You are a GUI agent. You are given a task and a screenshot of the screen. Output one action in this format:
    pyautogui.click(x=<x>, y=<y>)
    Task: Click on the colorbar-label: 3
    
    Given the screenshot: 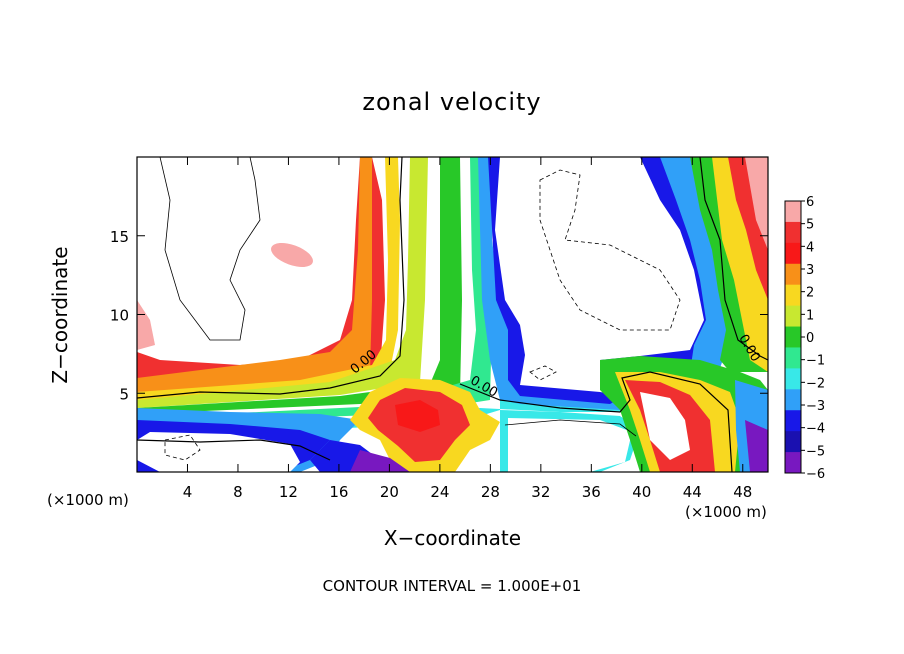 What is the action you would take?
    pyautogui.click(x=810, y=270)
    